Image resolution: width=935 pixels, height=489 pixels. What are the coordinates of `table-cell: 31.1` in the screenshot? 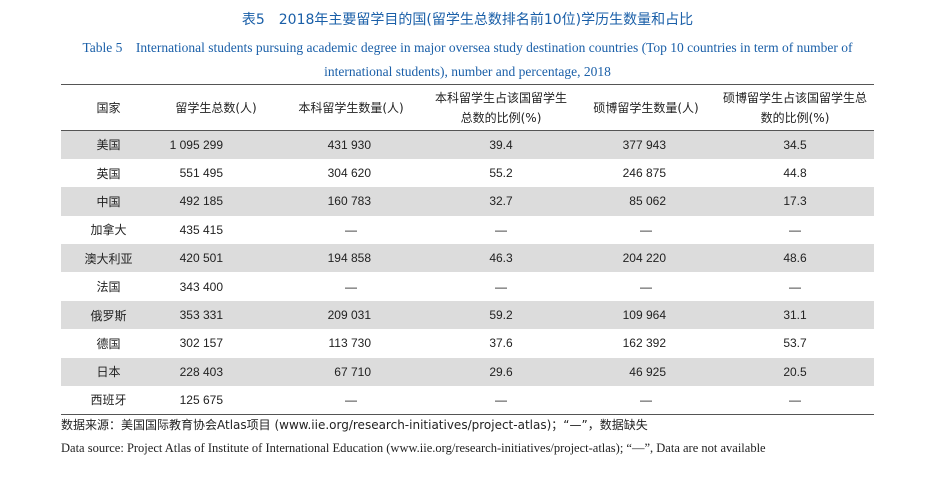 It's located at (795, 315).